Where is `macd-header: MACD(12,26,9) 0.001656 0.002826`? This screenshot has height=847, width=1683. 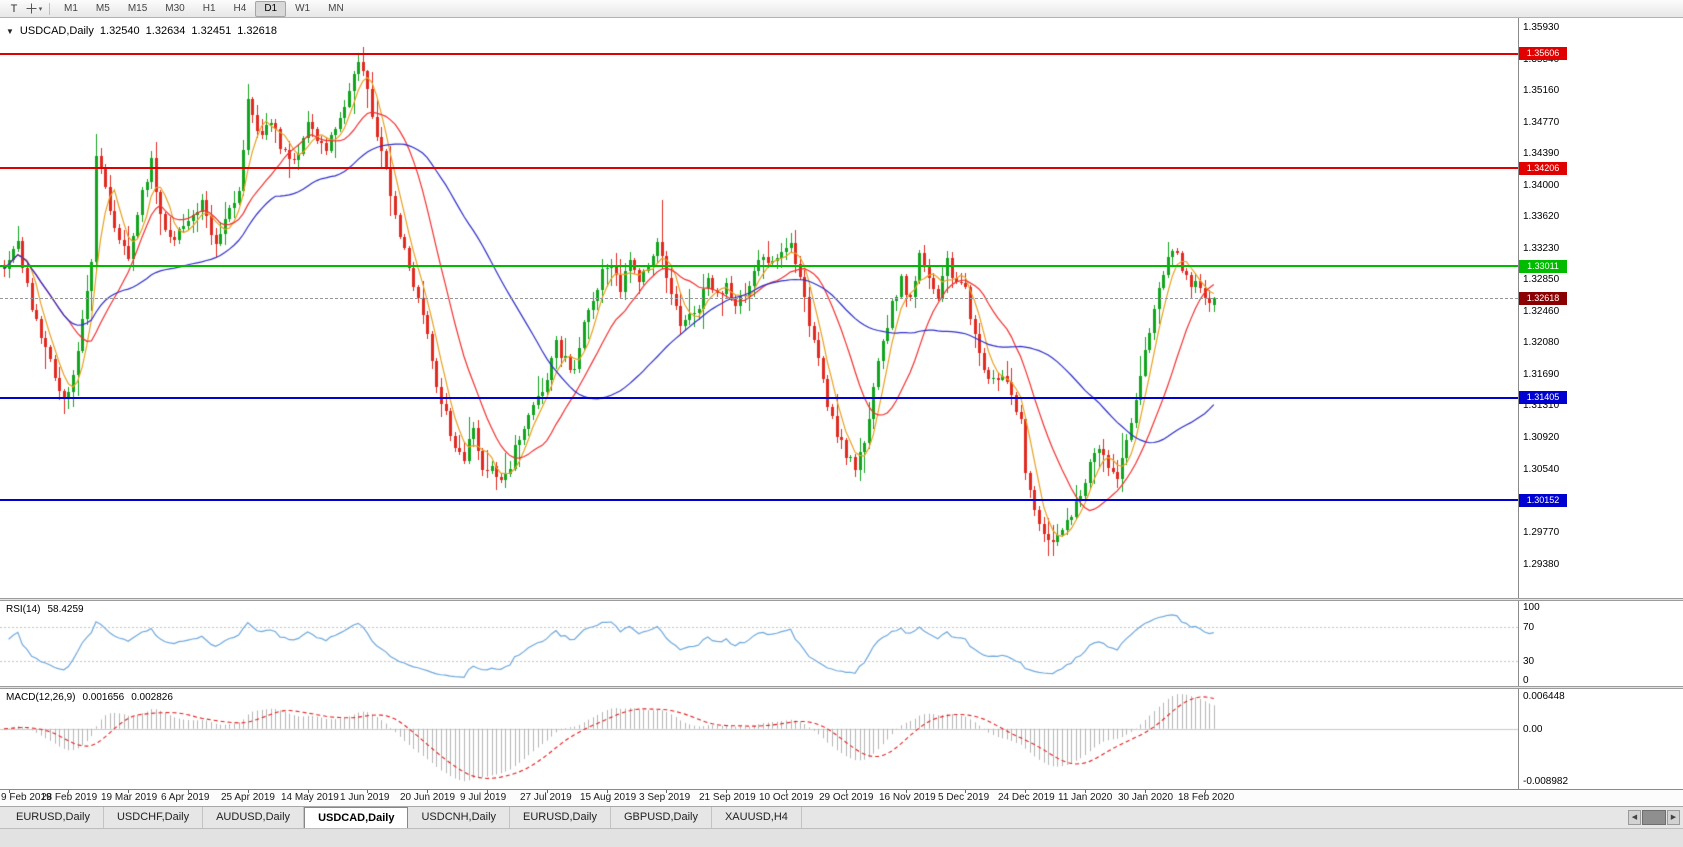
macd-header: MACD(12,26,9) 0.001656 0.002826 is located at coordinates (89, 697).